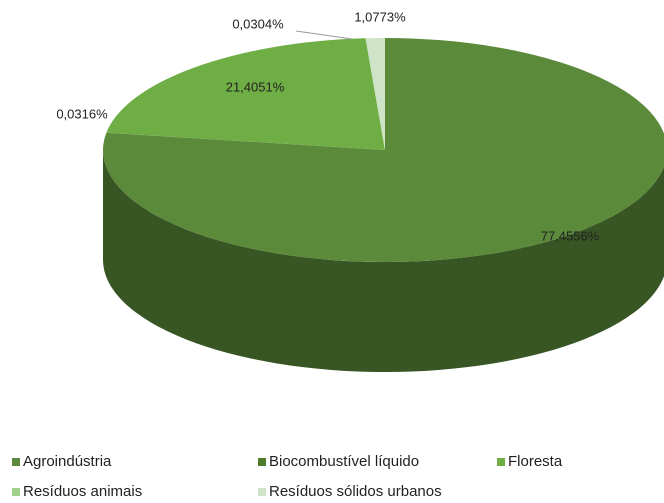 Image resolution: width=664 pixels, height=503 pixels. I want to click on leader-line, so click(324, 35).